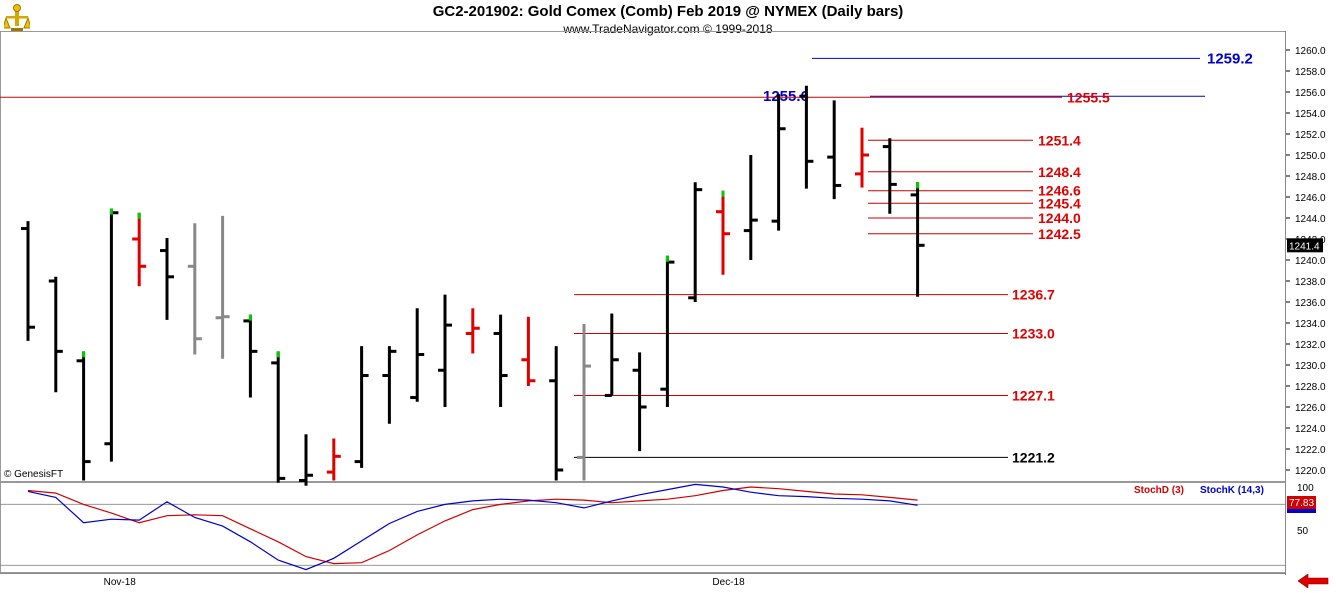 Image resolution: width=1336 pixels, height=593 pixels. I want to click on stoch-value-label: 77.83, so click(1301, 503).